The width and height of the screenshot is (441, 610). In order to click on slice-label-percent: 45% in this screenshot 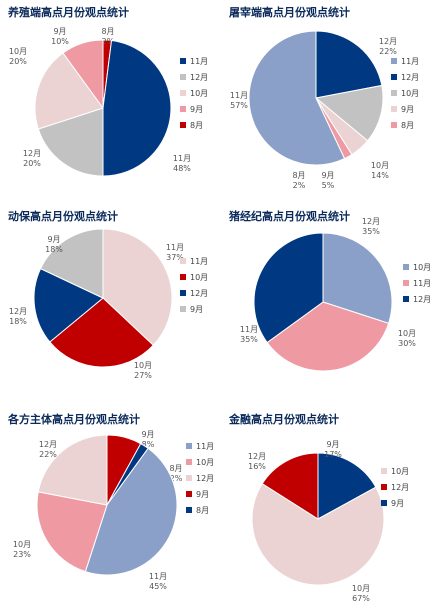, I will do `click(158, 586)`.